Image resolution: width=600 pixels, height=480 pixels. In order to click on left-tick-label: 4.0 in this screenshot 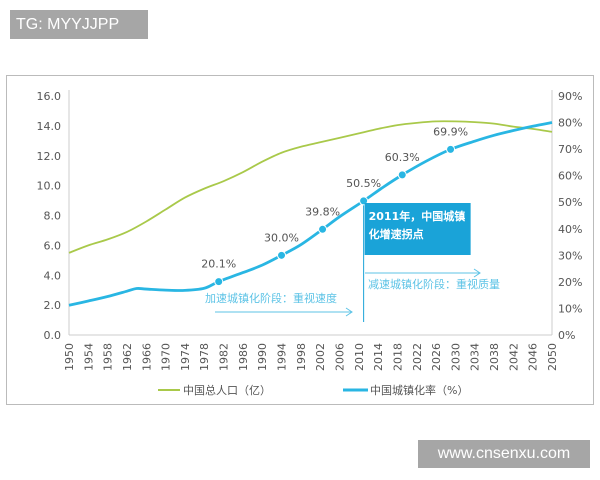, I will do `click(53, 275)`.